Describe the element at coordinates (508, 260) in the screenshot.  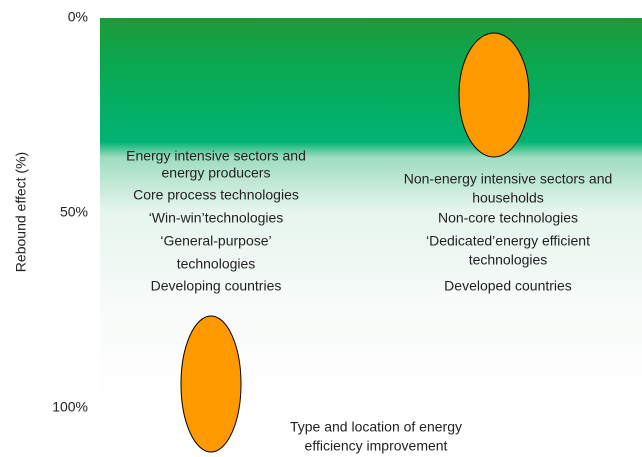
I see `right-group-text: technologies` at that location.